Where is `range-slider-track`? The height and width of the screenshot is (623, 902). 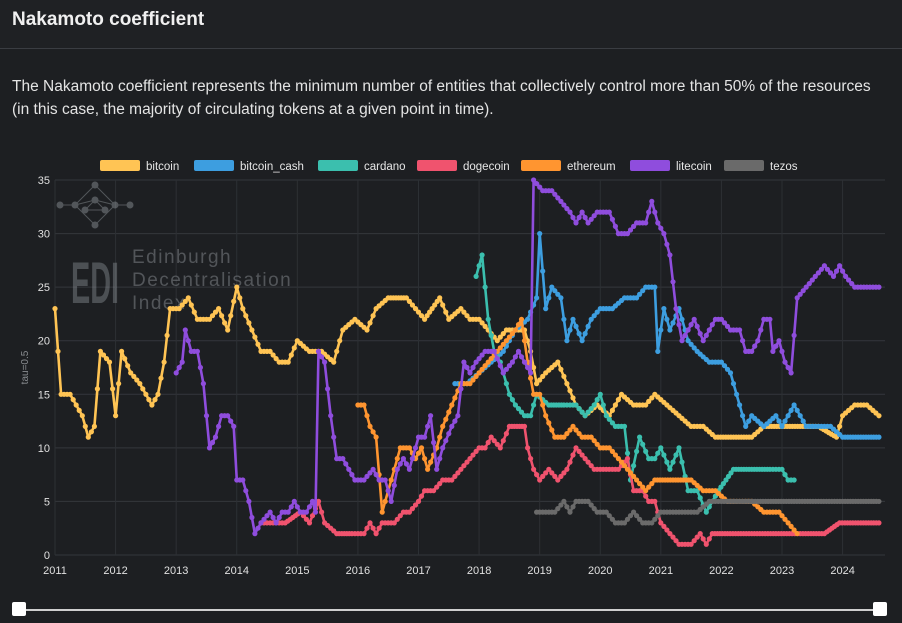 range-slider-track is located at coordinates (450, 610).